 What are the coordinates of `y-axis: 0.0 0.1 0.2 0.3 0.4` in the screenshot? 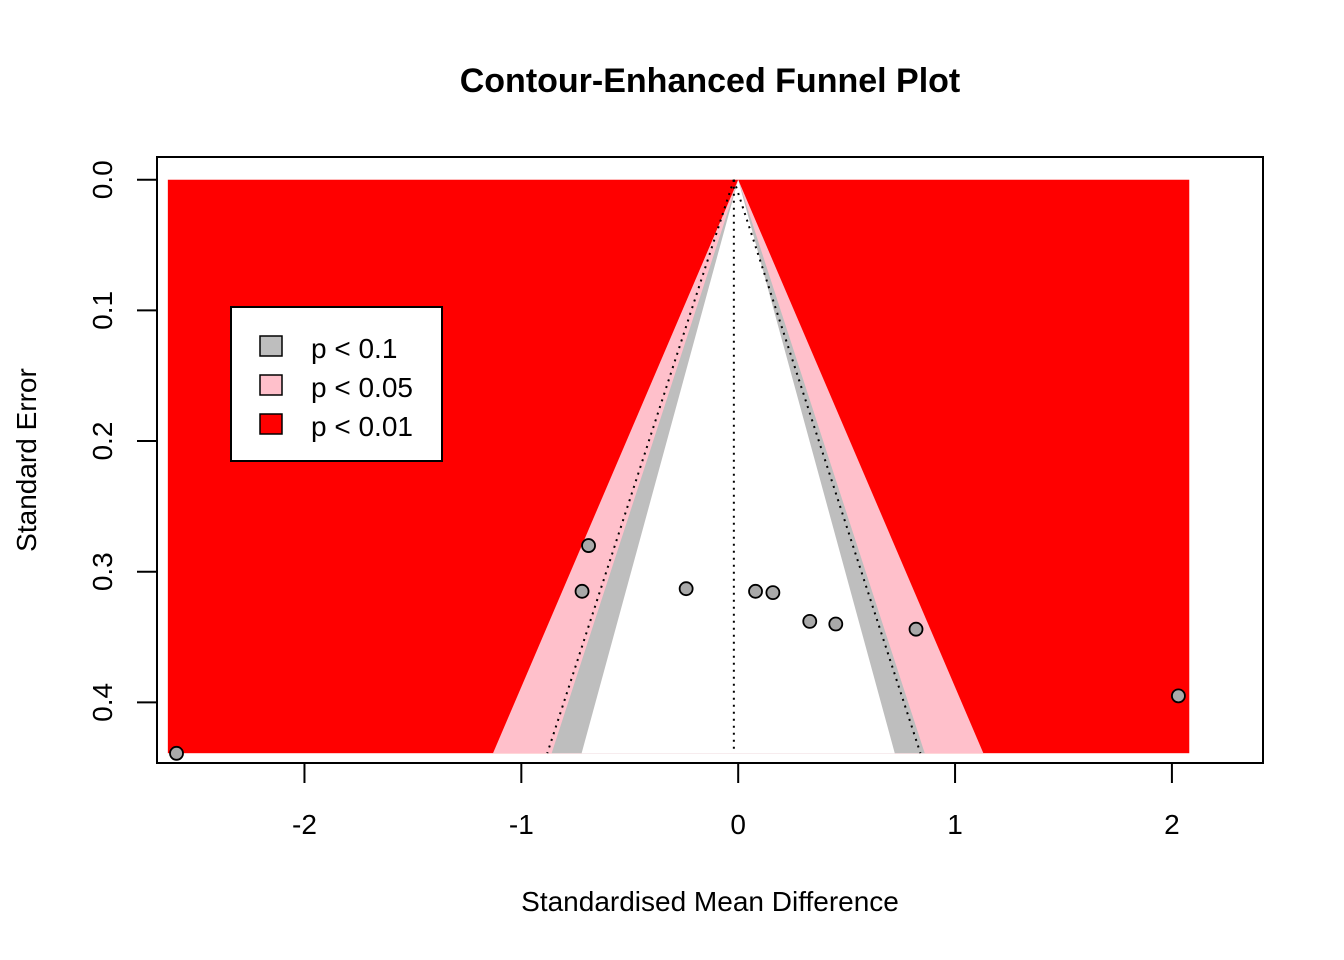 It's located at (122, 441).